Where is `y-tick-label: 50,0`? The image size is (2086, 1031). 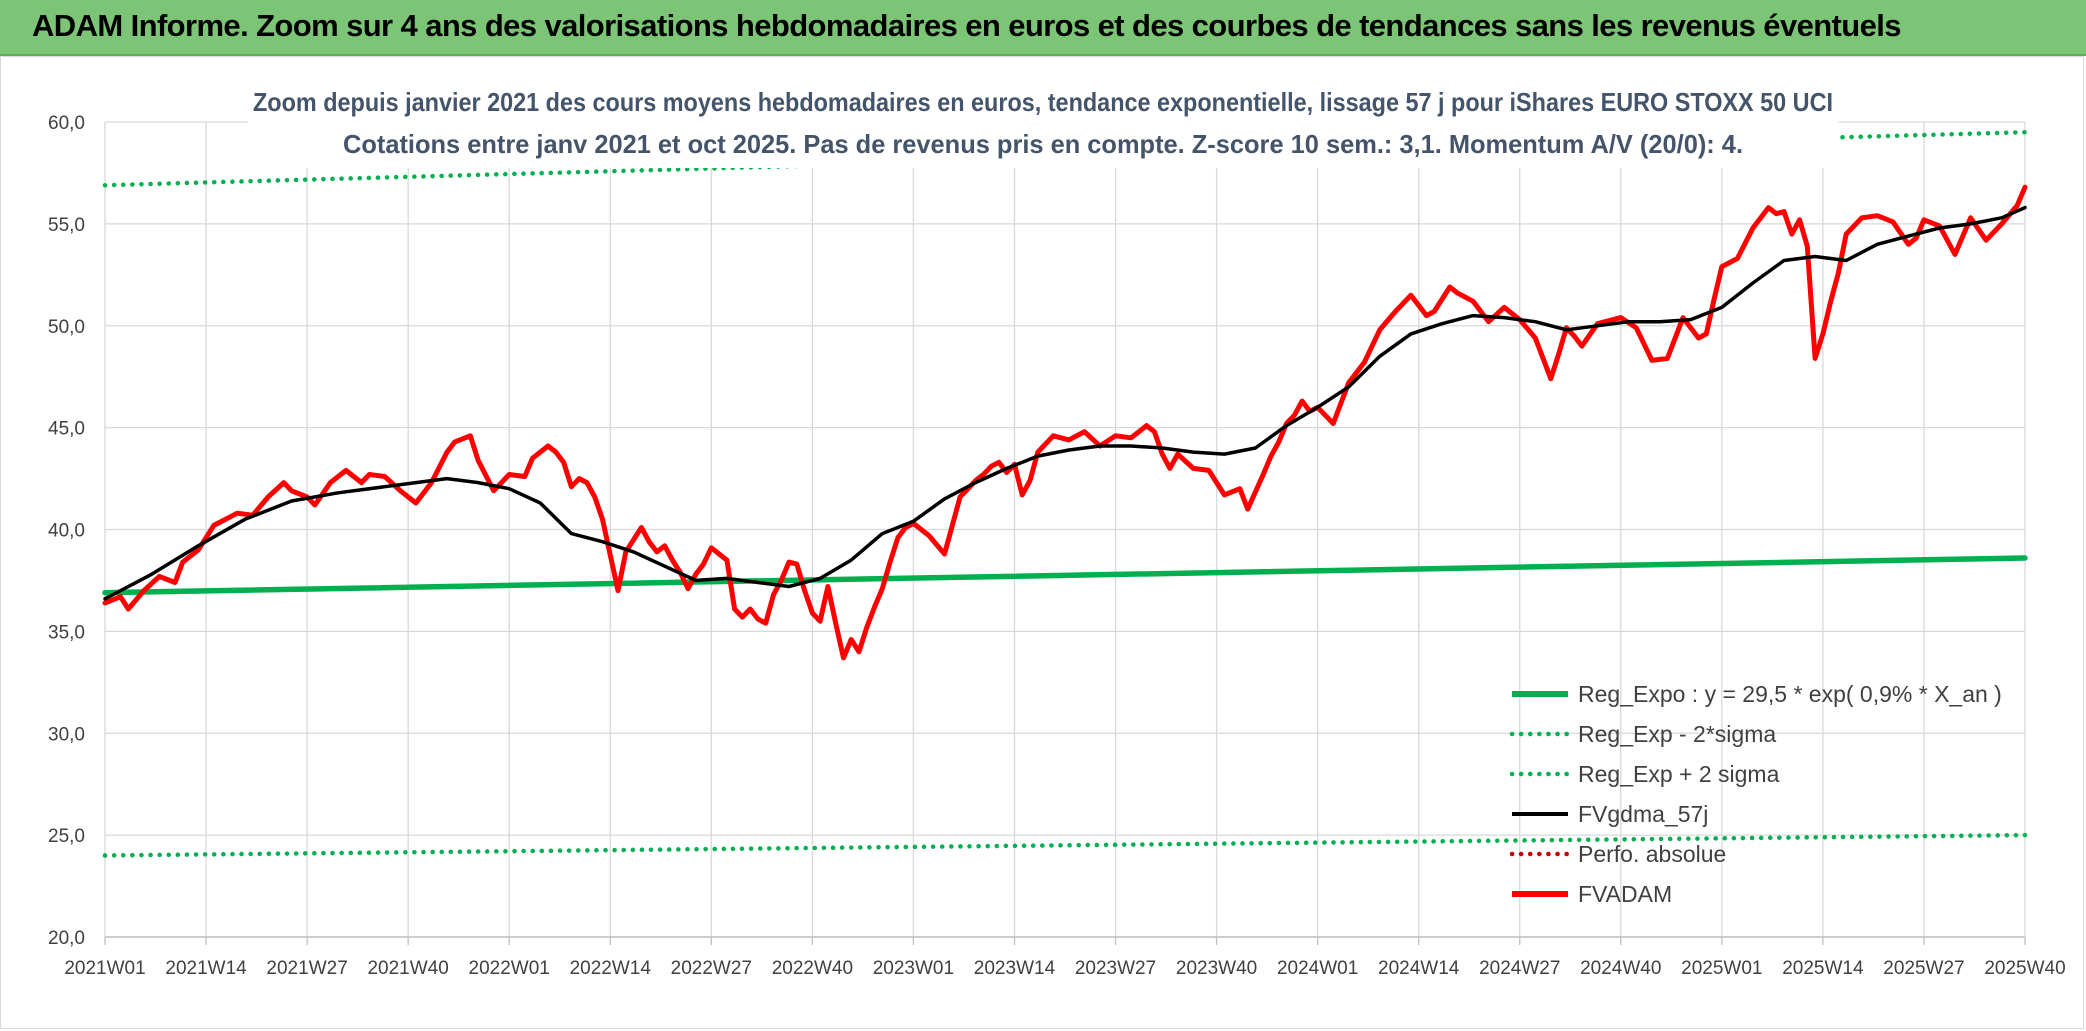
y-tick-label: 50,0 is located at coordinates (66, 327).